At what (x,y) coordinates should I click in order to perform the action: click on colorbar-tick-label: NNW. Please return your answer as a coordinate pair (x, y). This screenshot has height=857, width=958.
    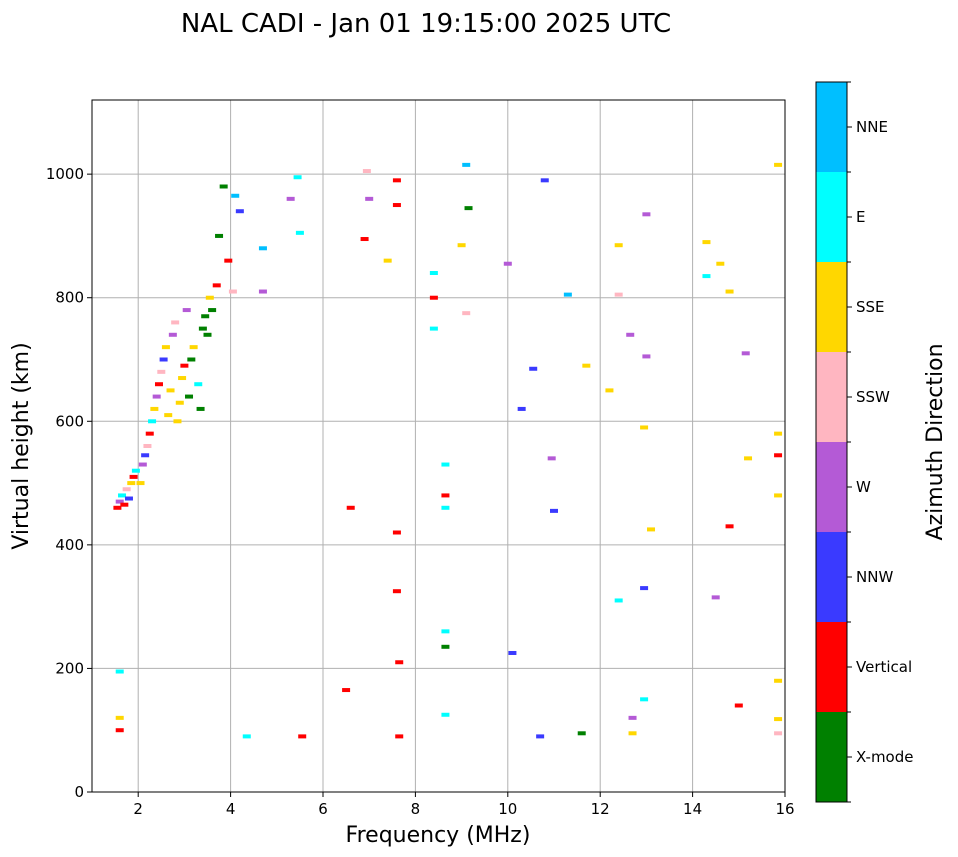
    Looking at the image, I should click on (874, 577).